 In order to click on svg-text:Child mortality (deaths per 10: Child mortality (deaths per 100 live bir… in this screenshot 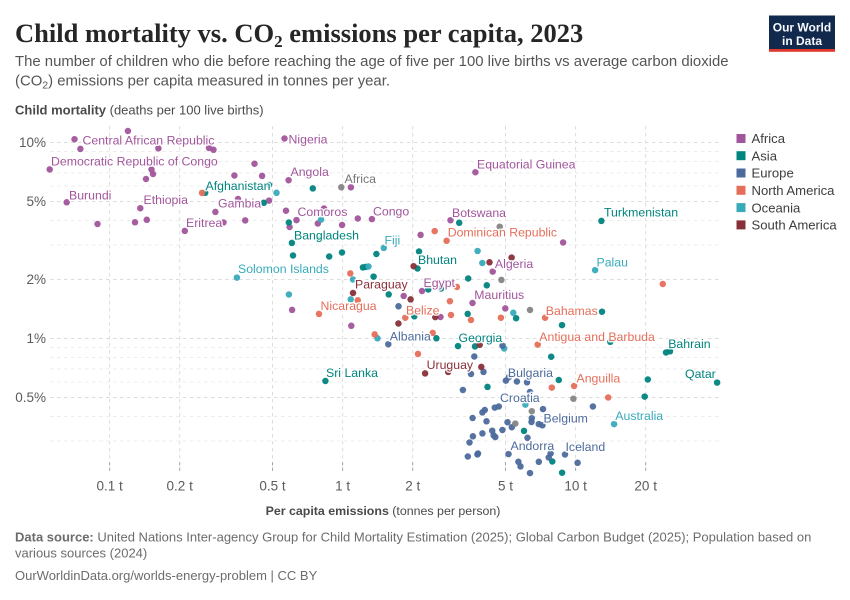, I will do `click(139, 110)`.